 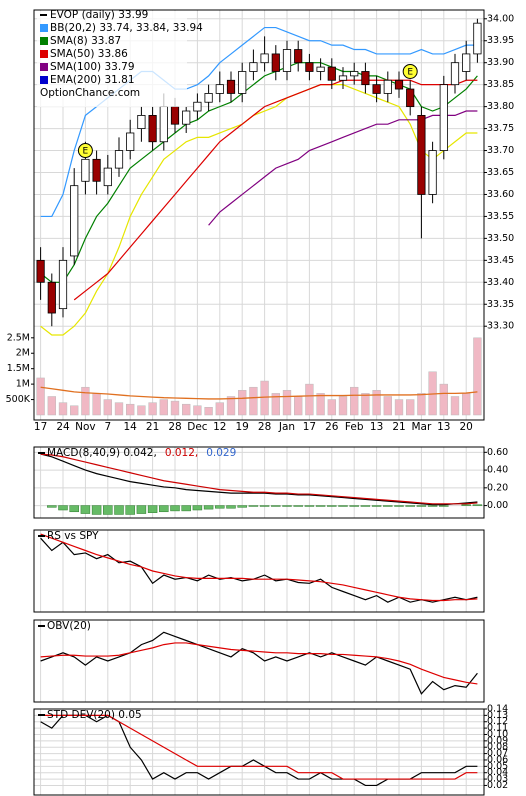 I want to click on y-tick-label: 0.20, so click(x=497, y=487).